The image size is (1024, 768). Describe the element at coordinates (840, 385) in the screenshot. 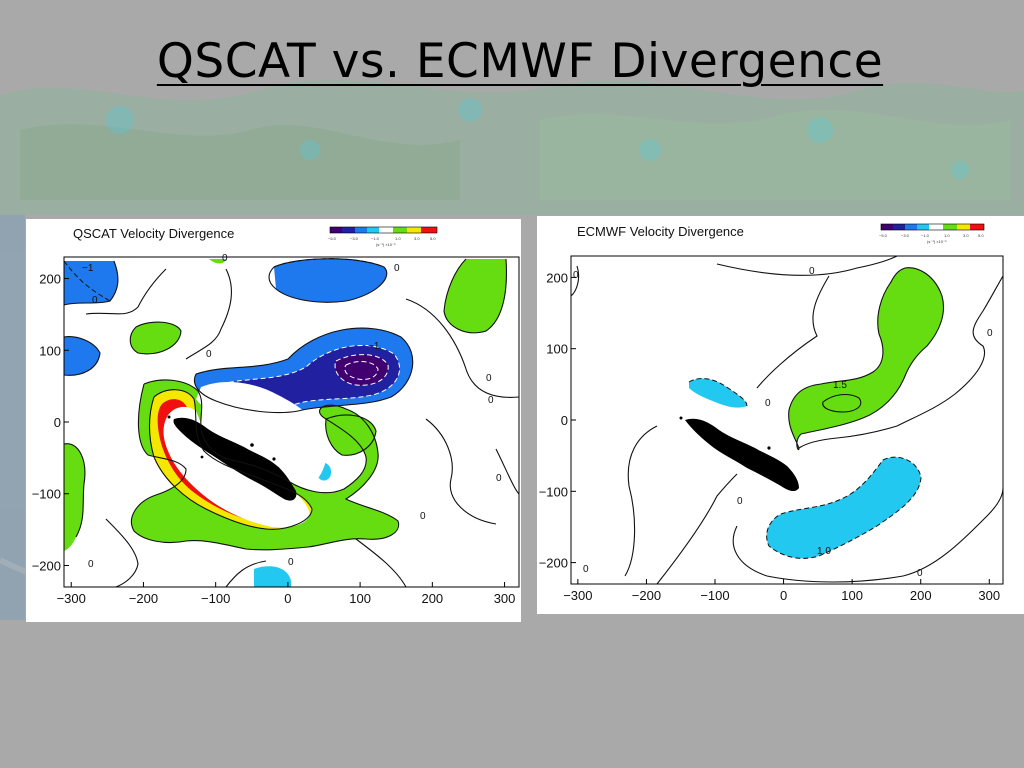

I see `contour-label: 1.5` at that location.